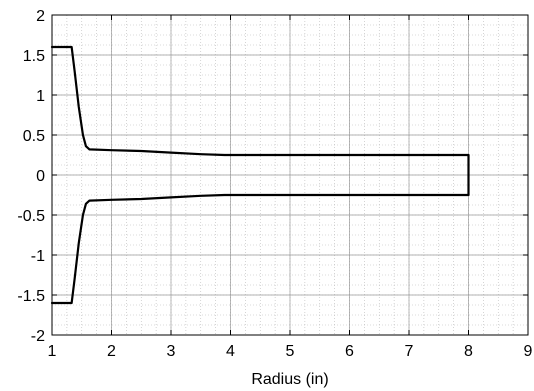 The width and height of the screenshot is (534, 391). I want to click on x-tick-label: 2, so click(111, 351).